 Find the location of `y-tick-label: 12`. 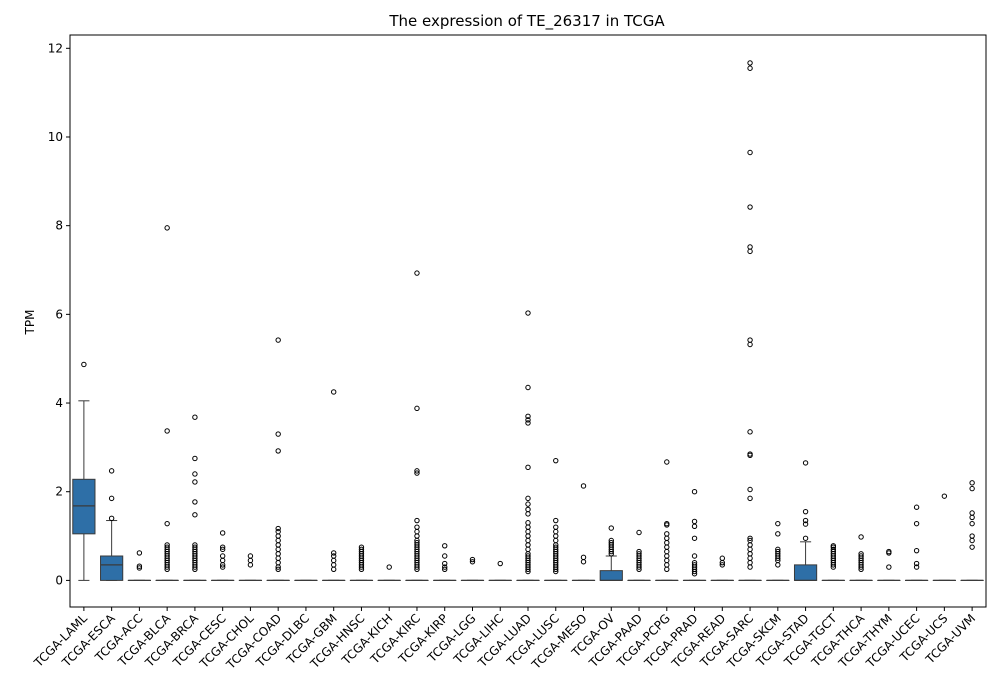

y-tick-label: 12 is located at coordinates (55, 48).